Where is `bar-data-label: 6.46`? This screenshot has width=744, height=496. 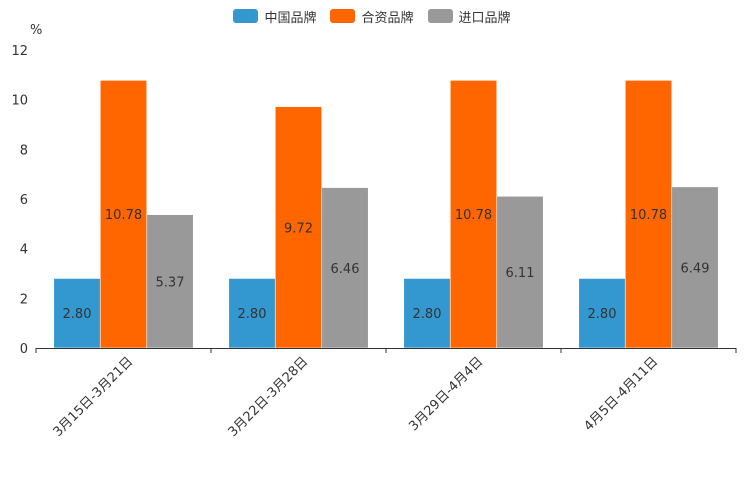 bar-data-label: 6.46 is located at coordinates (345, 269).